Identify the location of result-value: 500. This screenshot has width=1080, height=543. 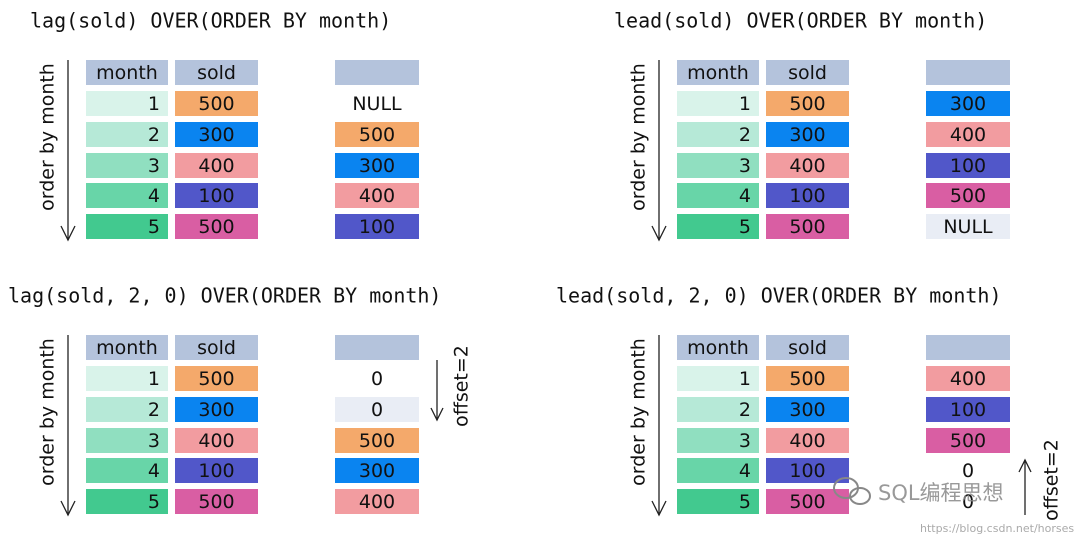
(377, 441).